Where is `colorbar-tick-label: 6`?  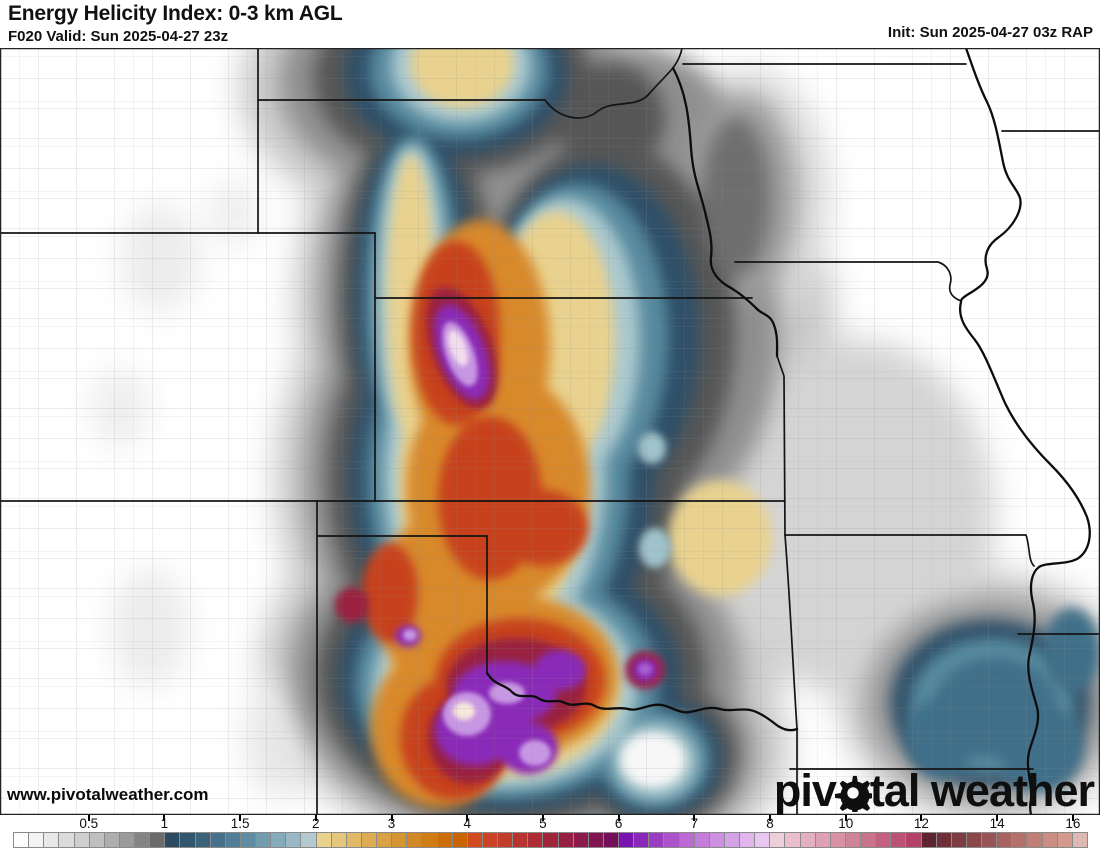 colorbar-tick-label: 6 is located at coordinates (618, 823).